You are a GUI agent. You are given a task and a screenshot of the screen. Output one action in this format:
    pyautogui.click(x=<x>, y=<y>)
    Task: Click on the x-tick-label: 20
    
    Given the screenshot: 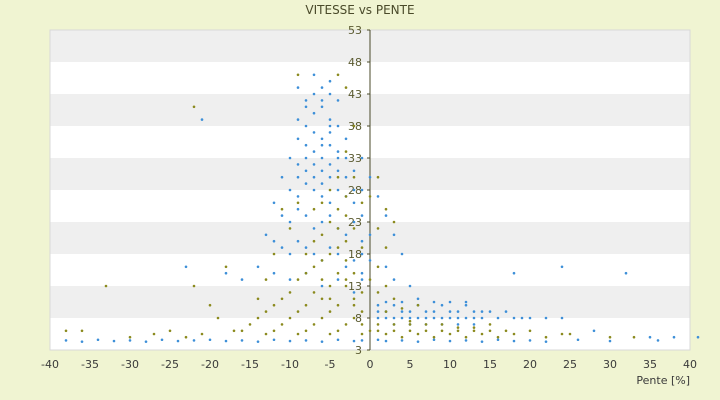 What is the action you would take?
    pyautogui.click(x=530, y=364)
    